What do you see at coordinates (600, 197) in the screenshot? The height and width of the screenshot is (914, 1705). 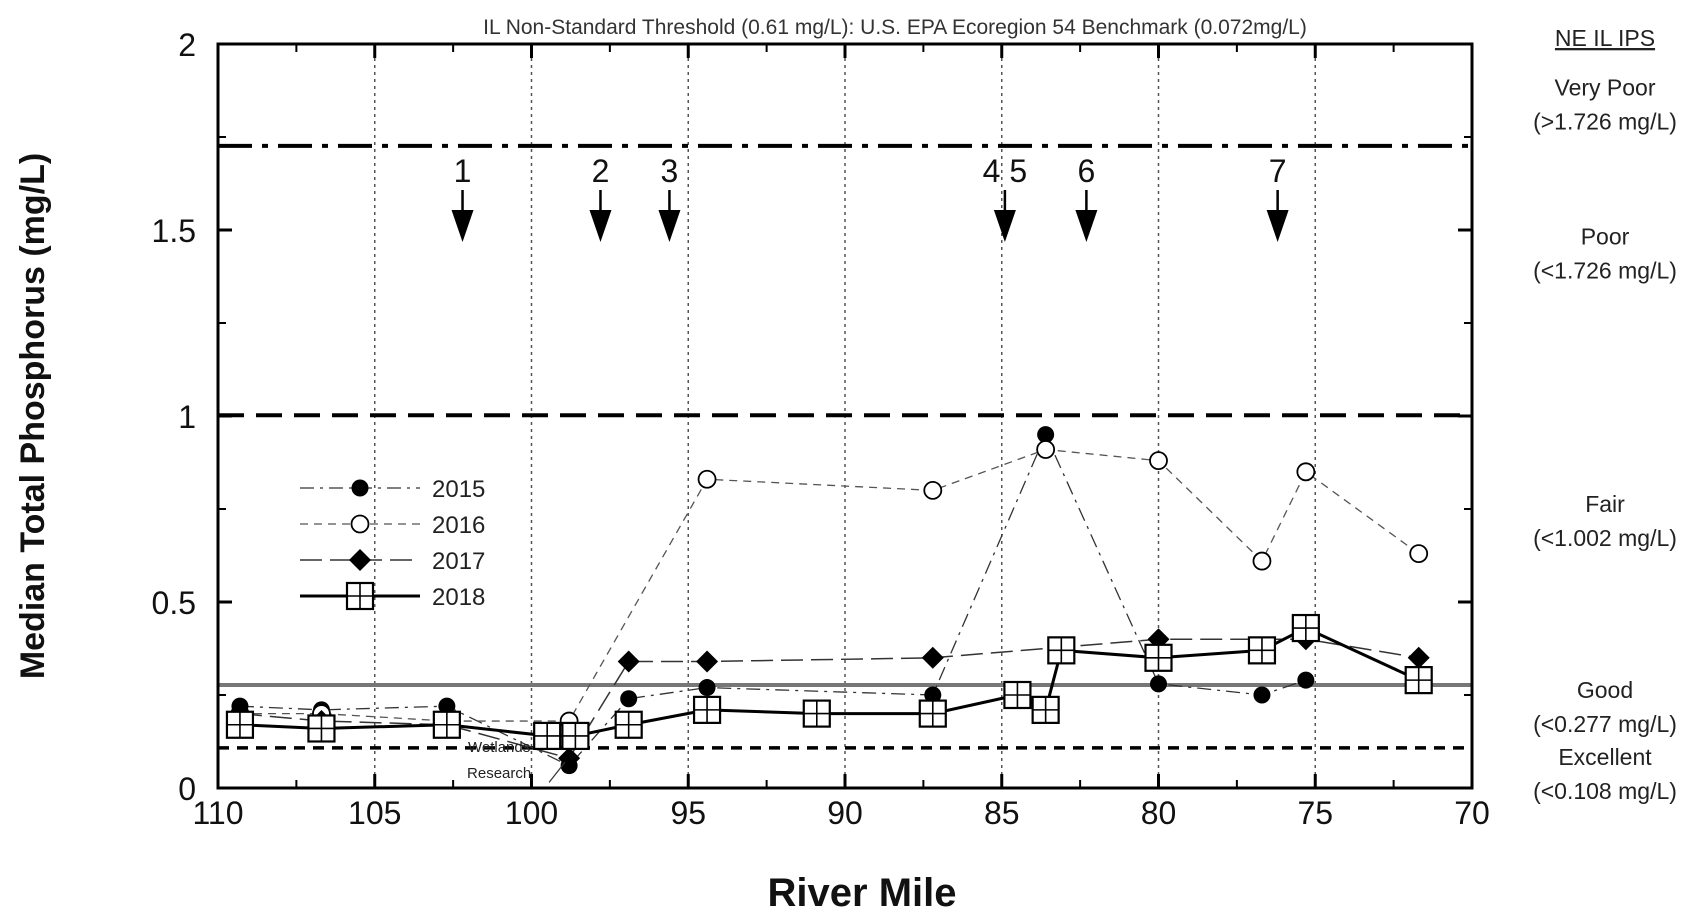 I see `site-marker: 2` at bounding box center [600, 197].